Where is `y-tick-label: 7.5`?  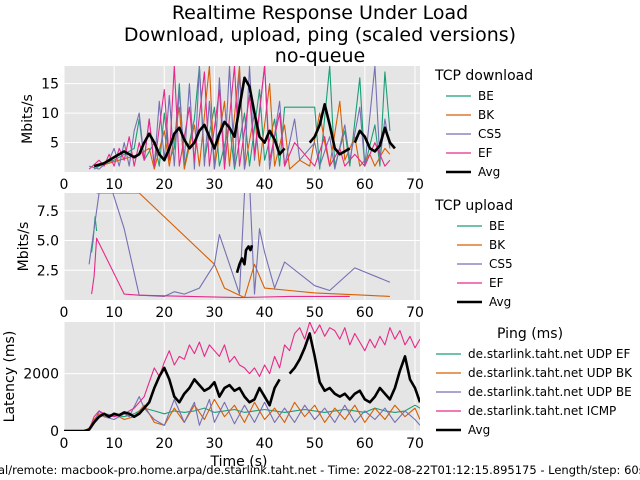
y-tick-label: 7.5 is located at coordinates (48, 212).